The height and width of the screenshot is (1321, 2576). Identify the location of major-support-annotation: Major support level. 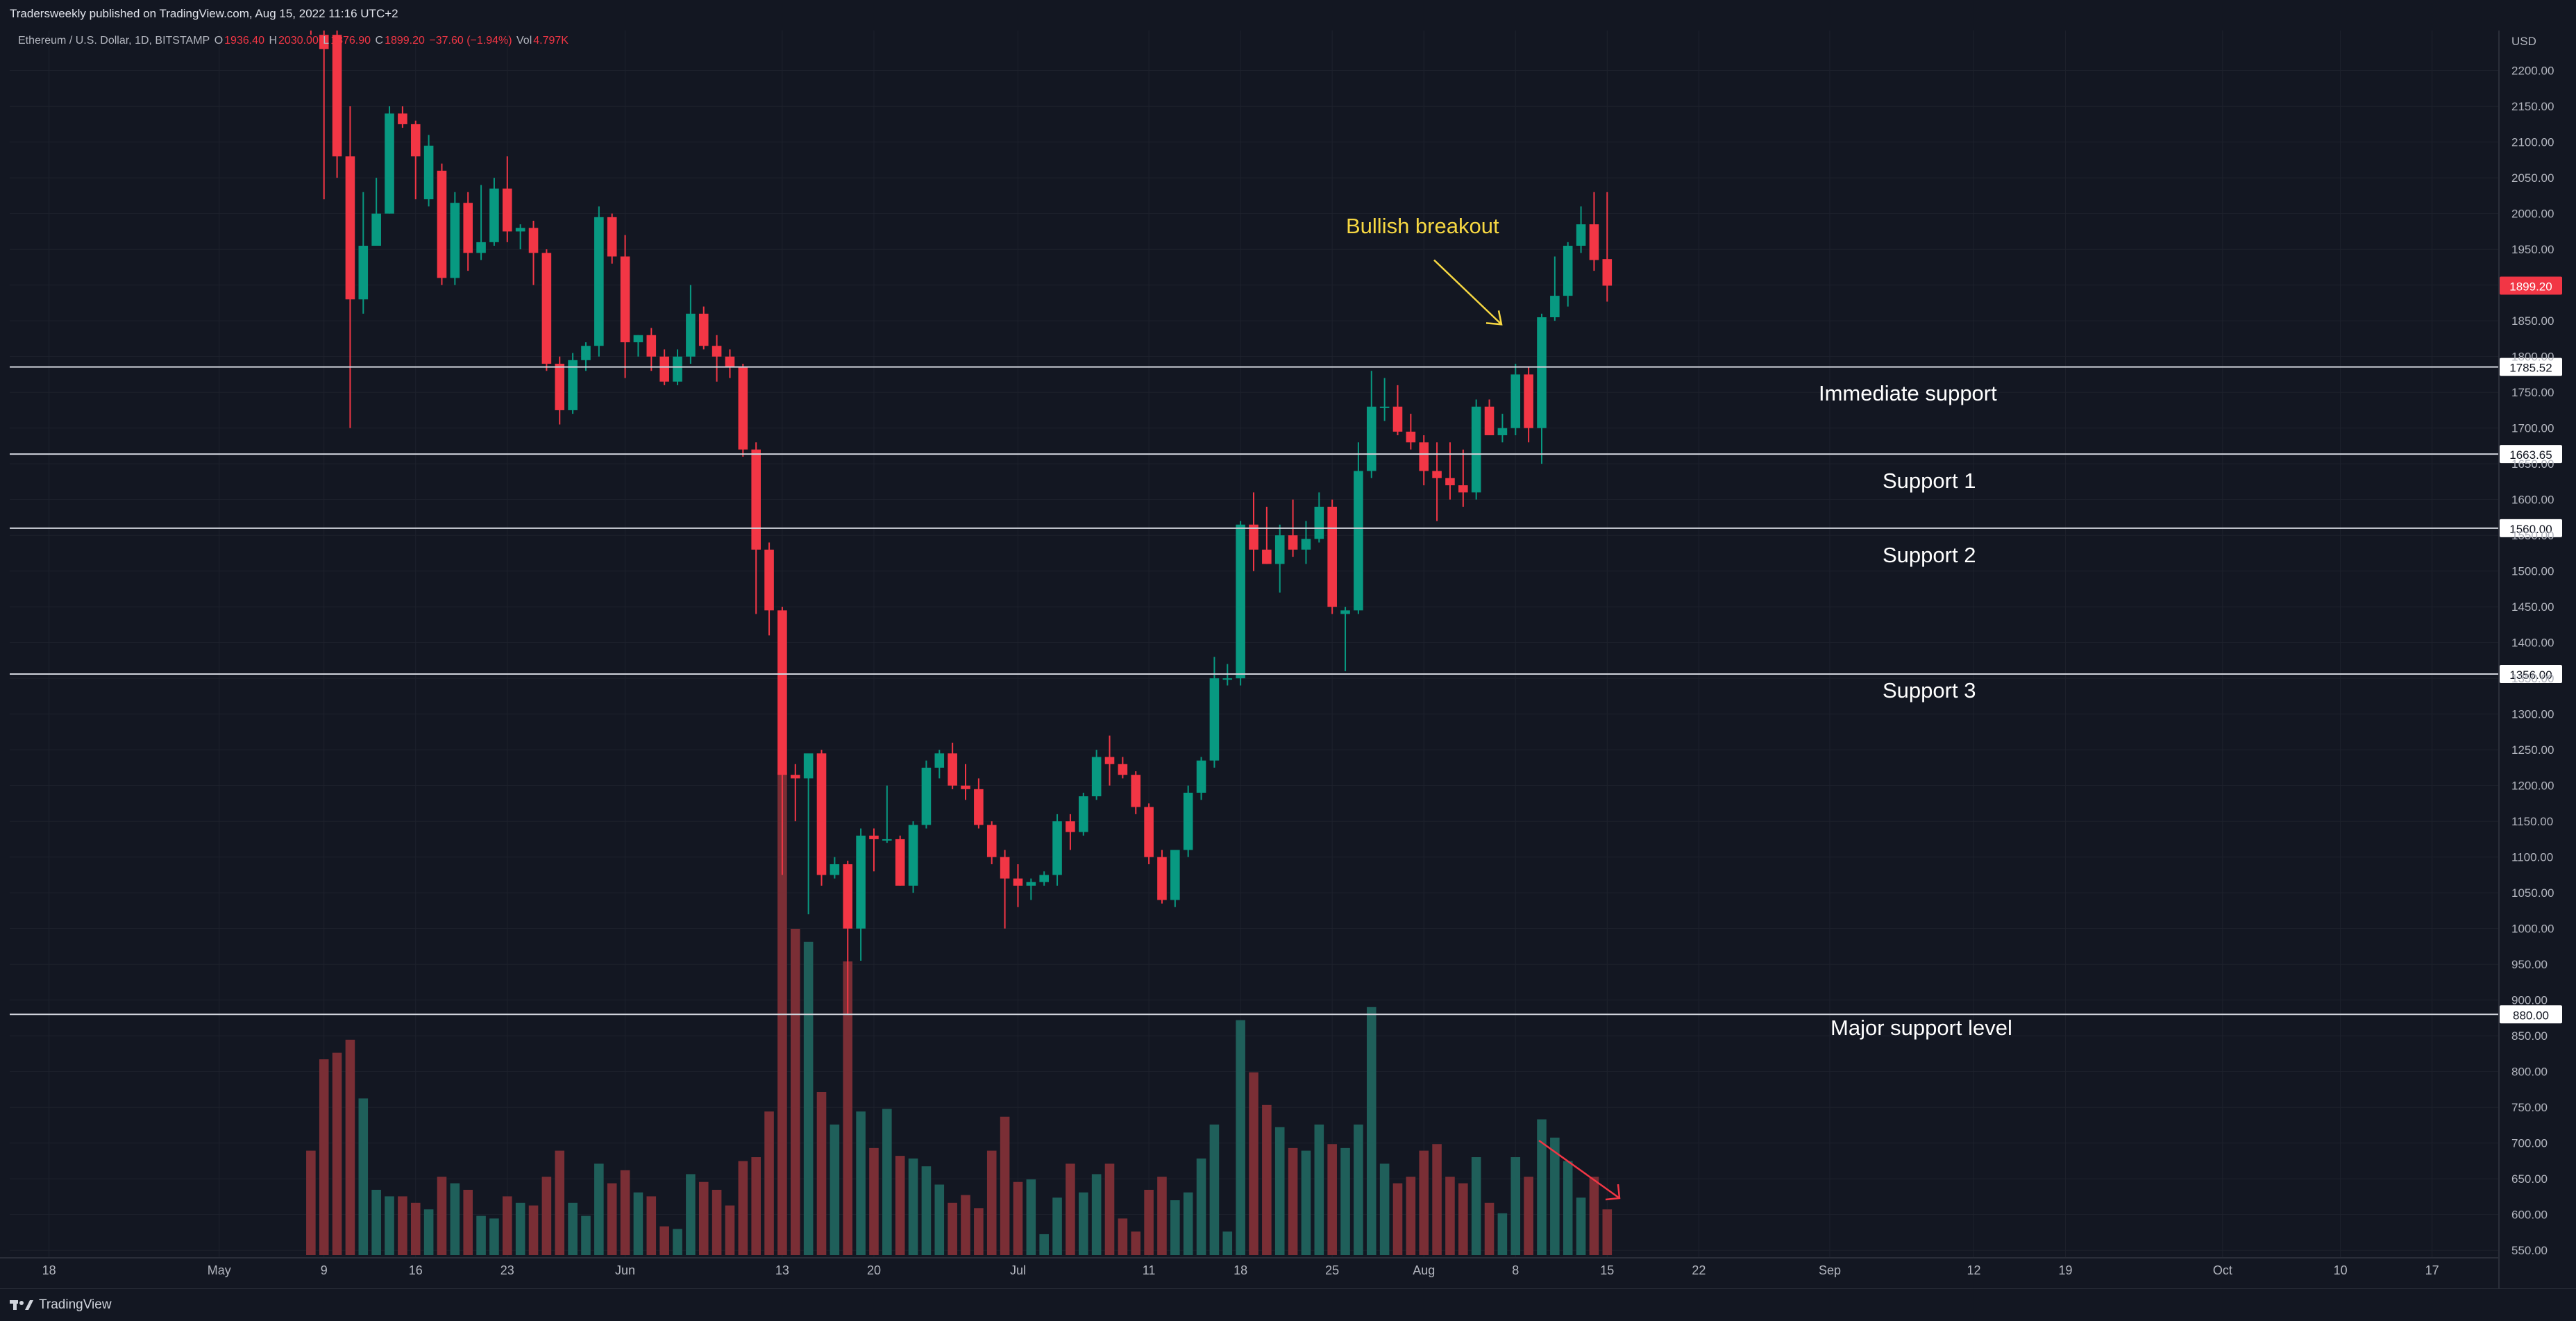
(1921, 1028).